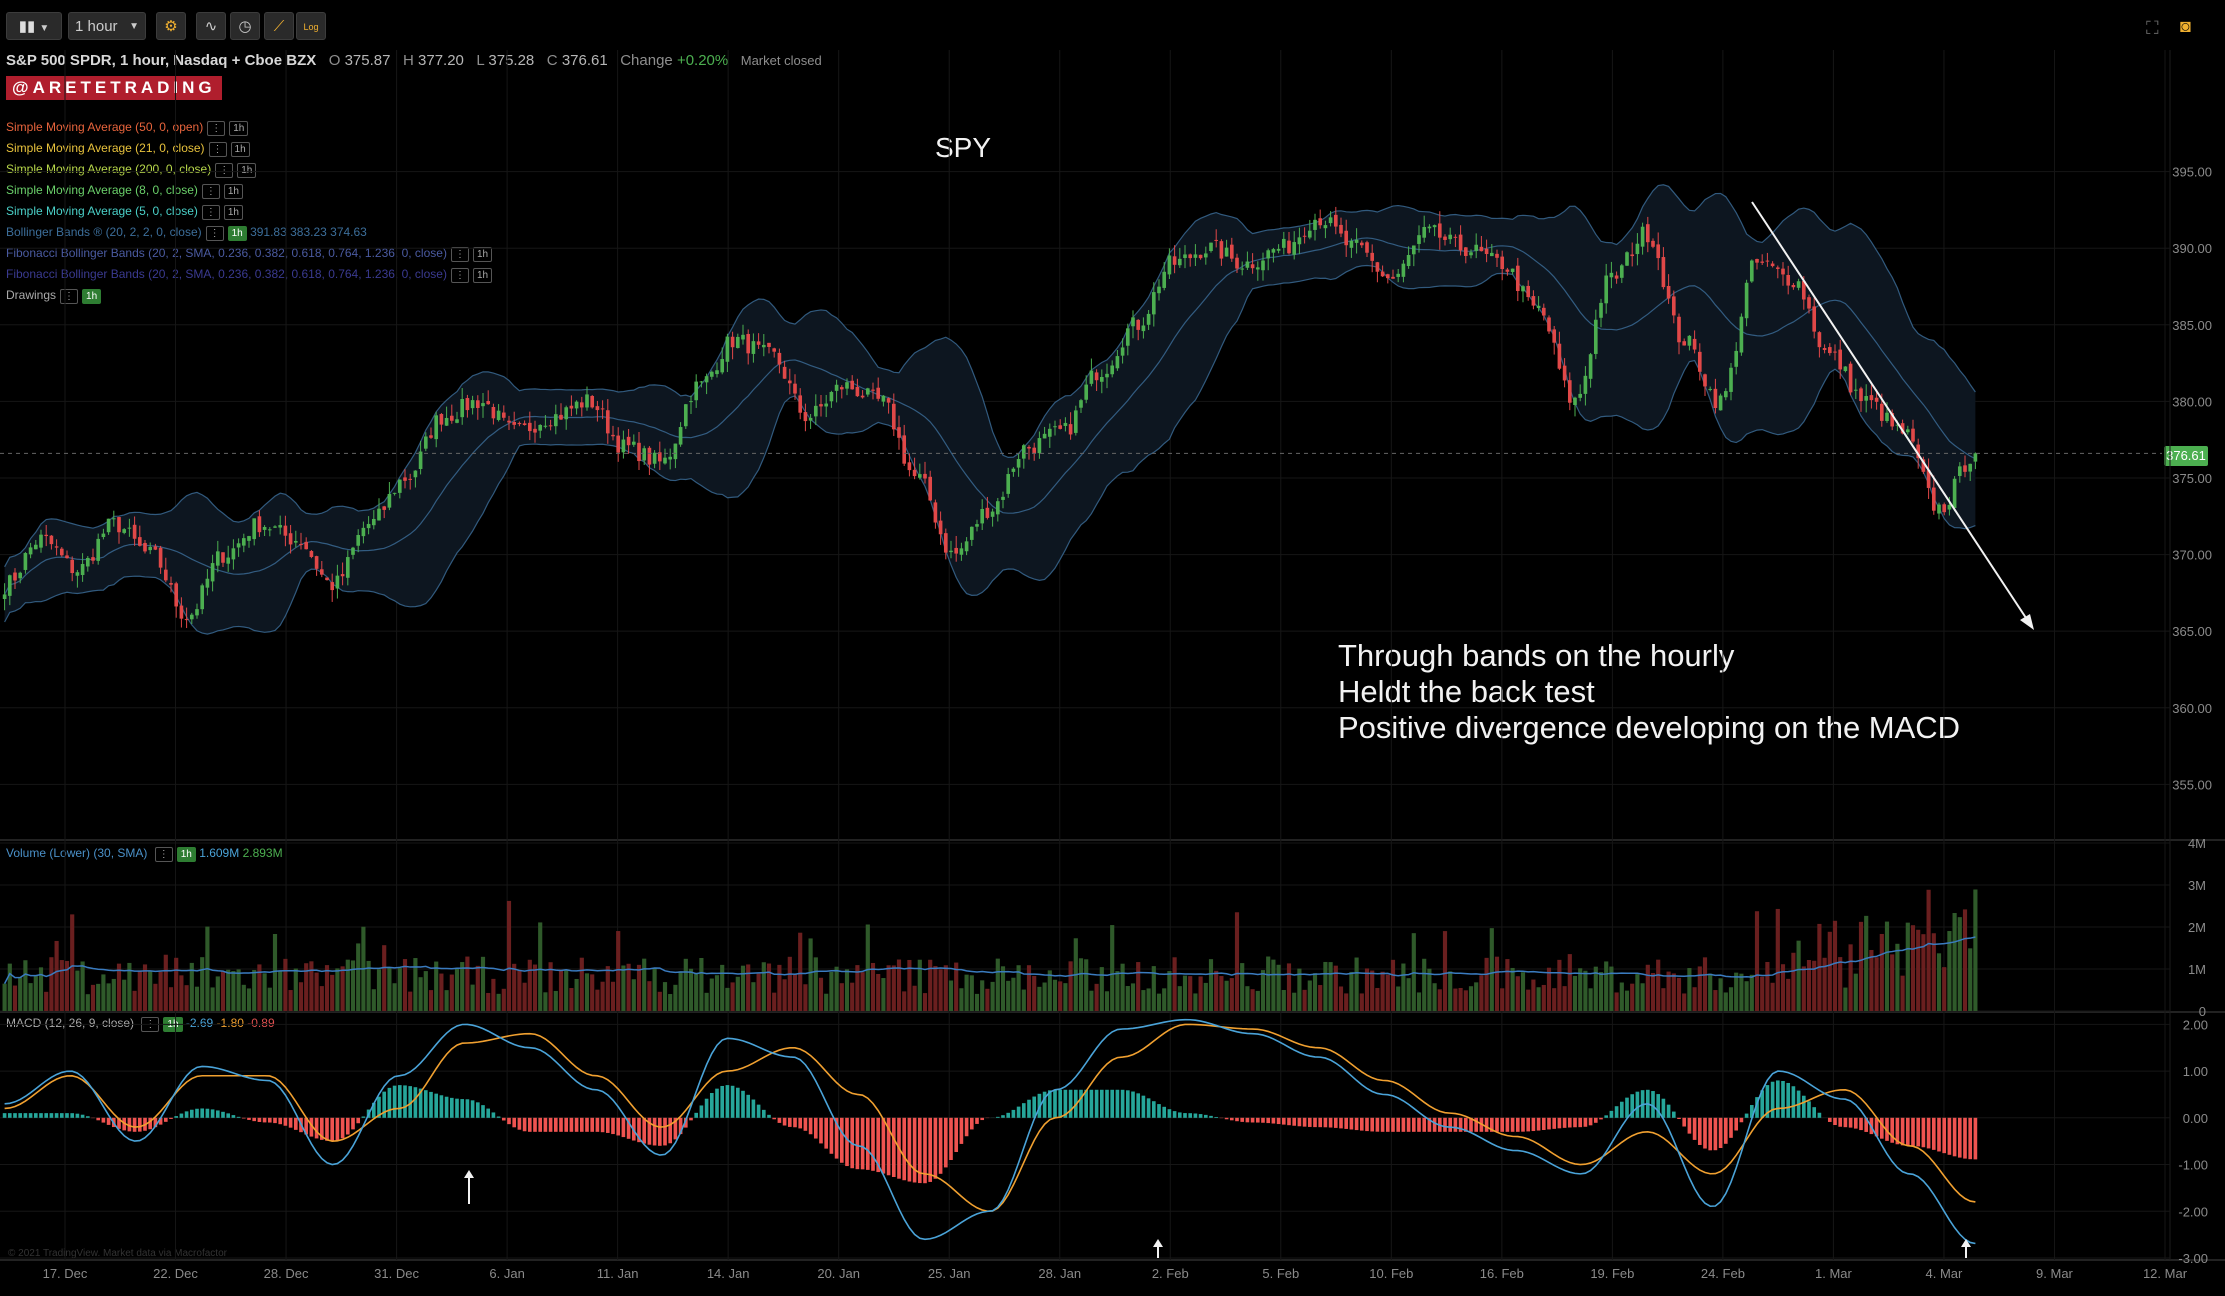  What do you see at coordinates (171, 26) in the screenshot?
I see `settings-button: ⚙` at bounding box center [171, 26].